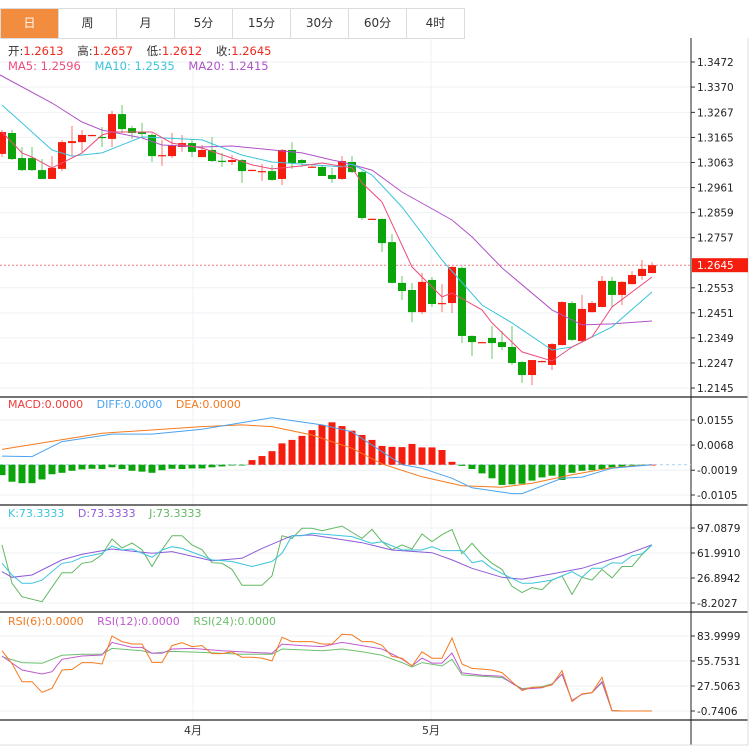  What do you see at coordinates (43, 51) in the screenshot?
I see `open-value: 1.2613` at bounding box center [43, 51].